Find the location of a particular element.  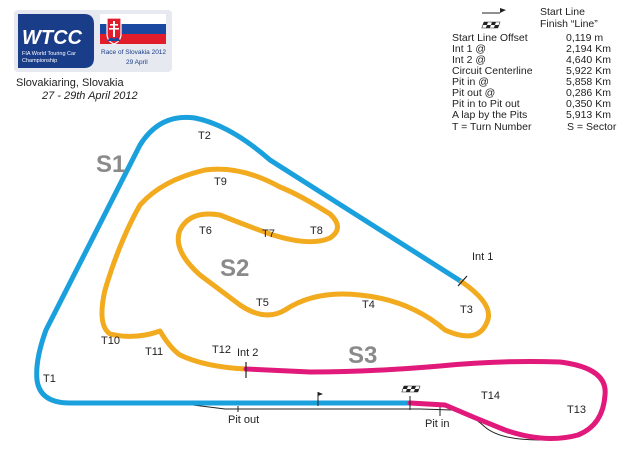

legend-row-label: Circuit Centerline is located at coordinates (492, 71).